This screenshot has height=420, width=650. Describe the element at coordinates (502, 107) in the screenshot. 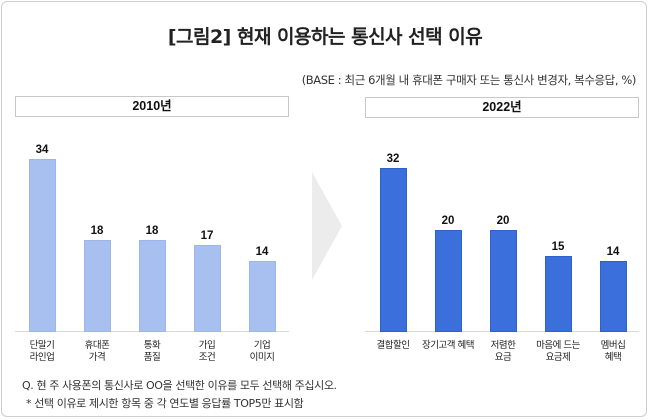

I see `panel-header-2022: 2022년` at that location.